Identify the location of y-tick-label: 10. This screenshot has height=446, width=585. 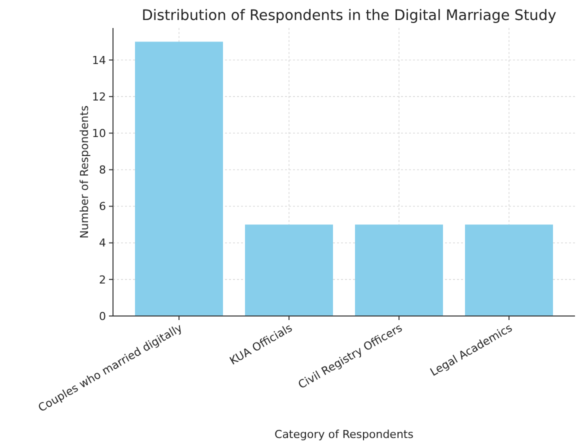
(99, 133).